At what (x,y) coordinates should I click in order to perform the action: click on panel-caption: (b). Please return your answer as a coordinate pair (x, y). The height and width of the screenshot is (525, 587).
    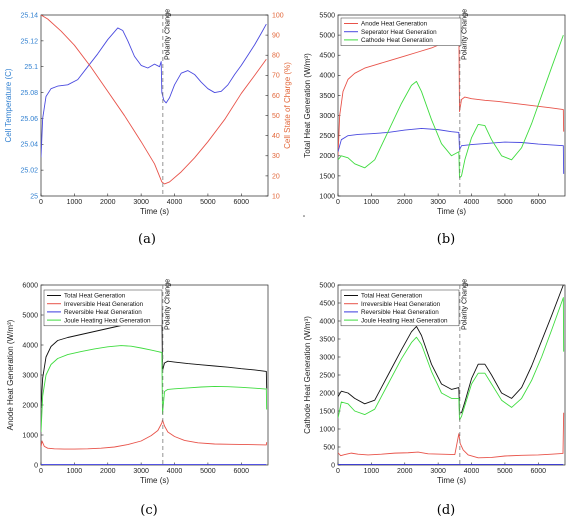
    Looking at the image, I should click on (446, 239).